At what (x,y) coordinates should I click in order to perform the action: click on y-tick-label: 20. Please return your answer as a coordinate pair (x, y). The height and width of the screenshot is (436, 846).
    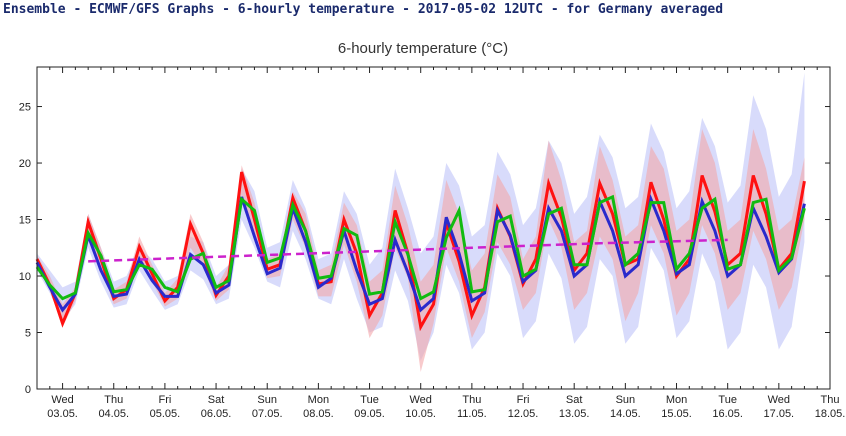
    Looking at the image, I should click on (25, 164).